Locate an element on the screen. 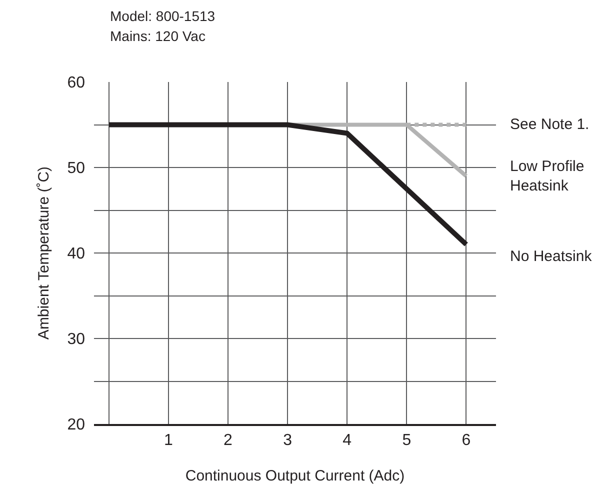 This screenshot has height=494, width=610. x-tick-label: 1 is located at coordinates (168, 441).